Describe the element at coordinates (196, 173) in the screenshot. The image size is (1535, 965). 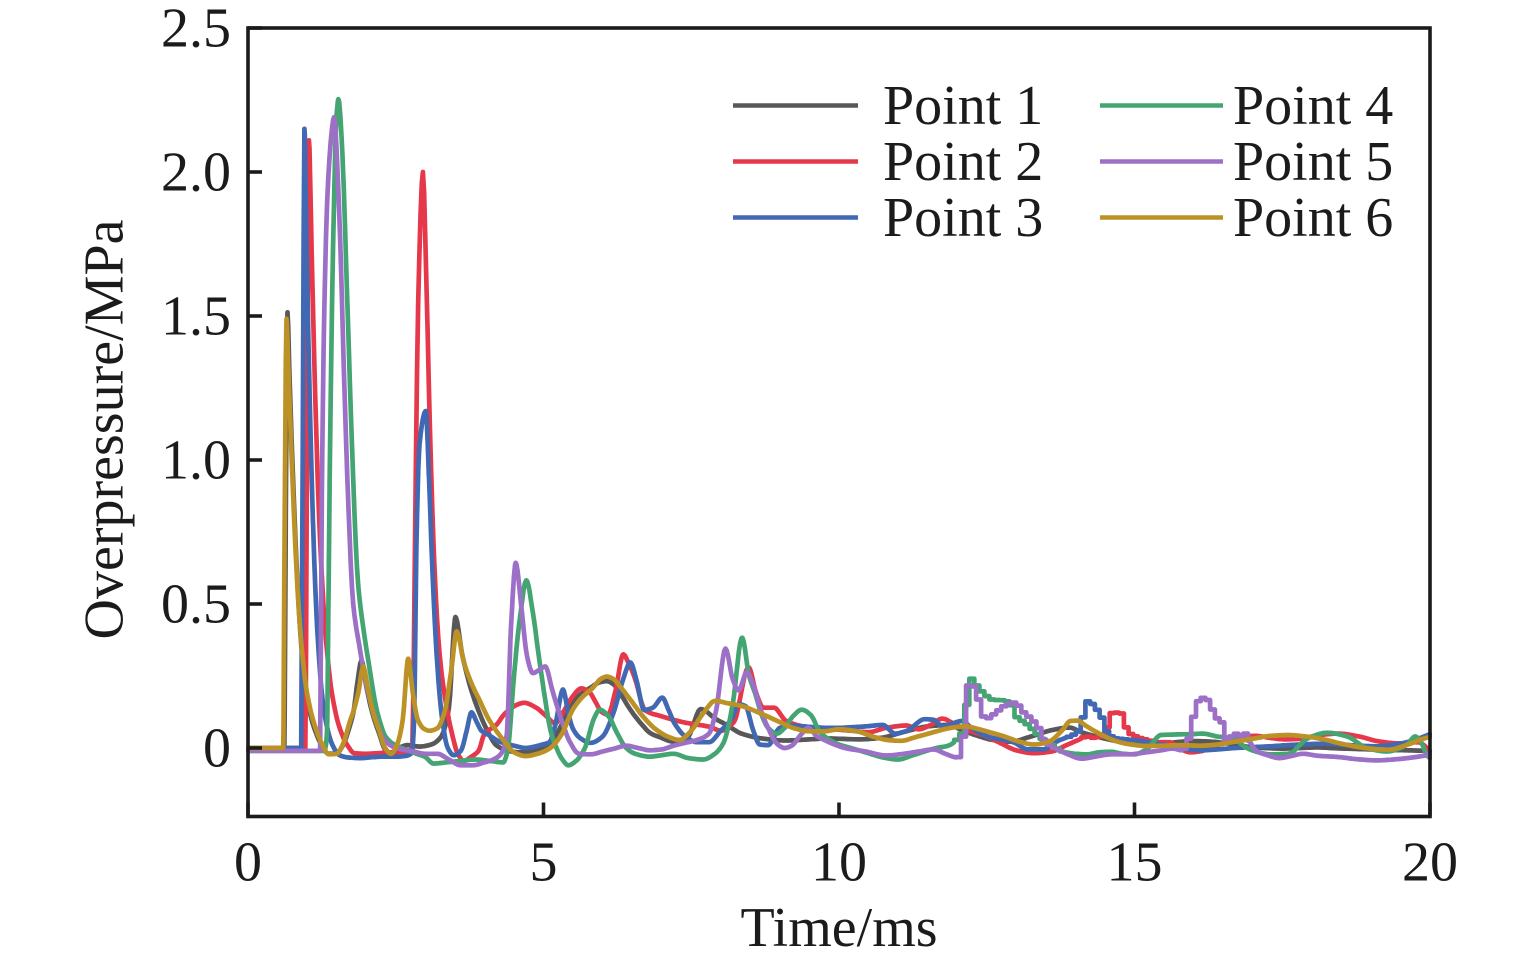
I see `svg-text: 2.0` at that location.